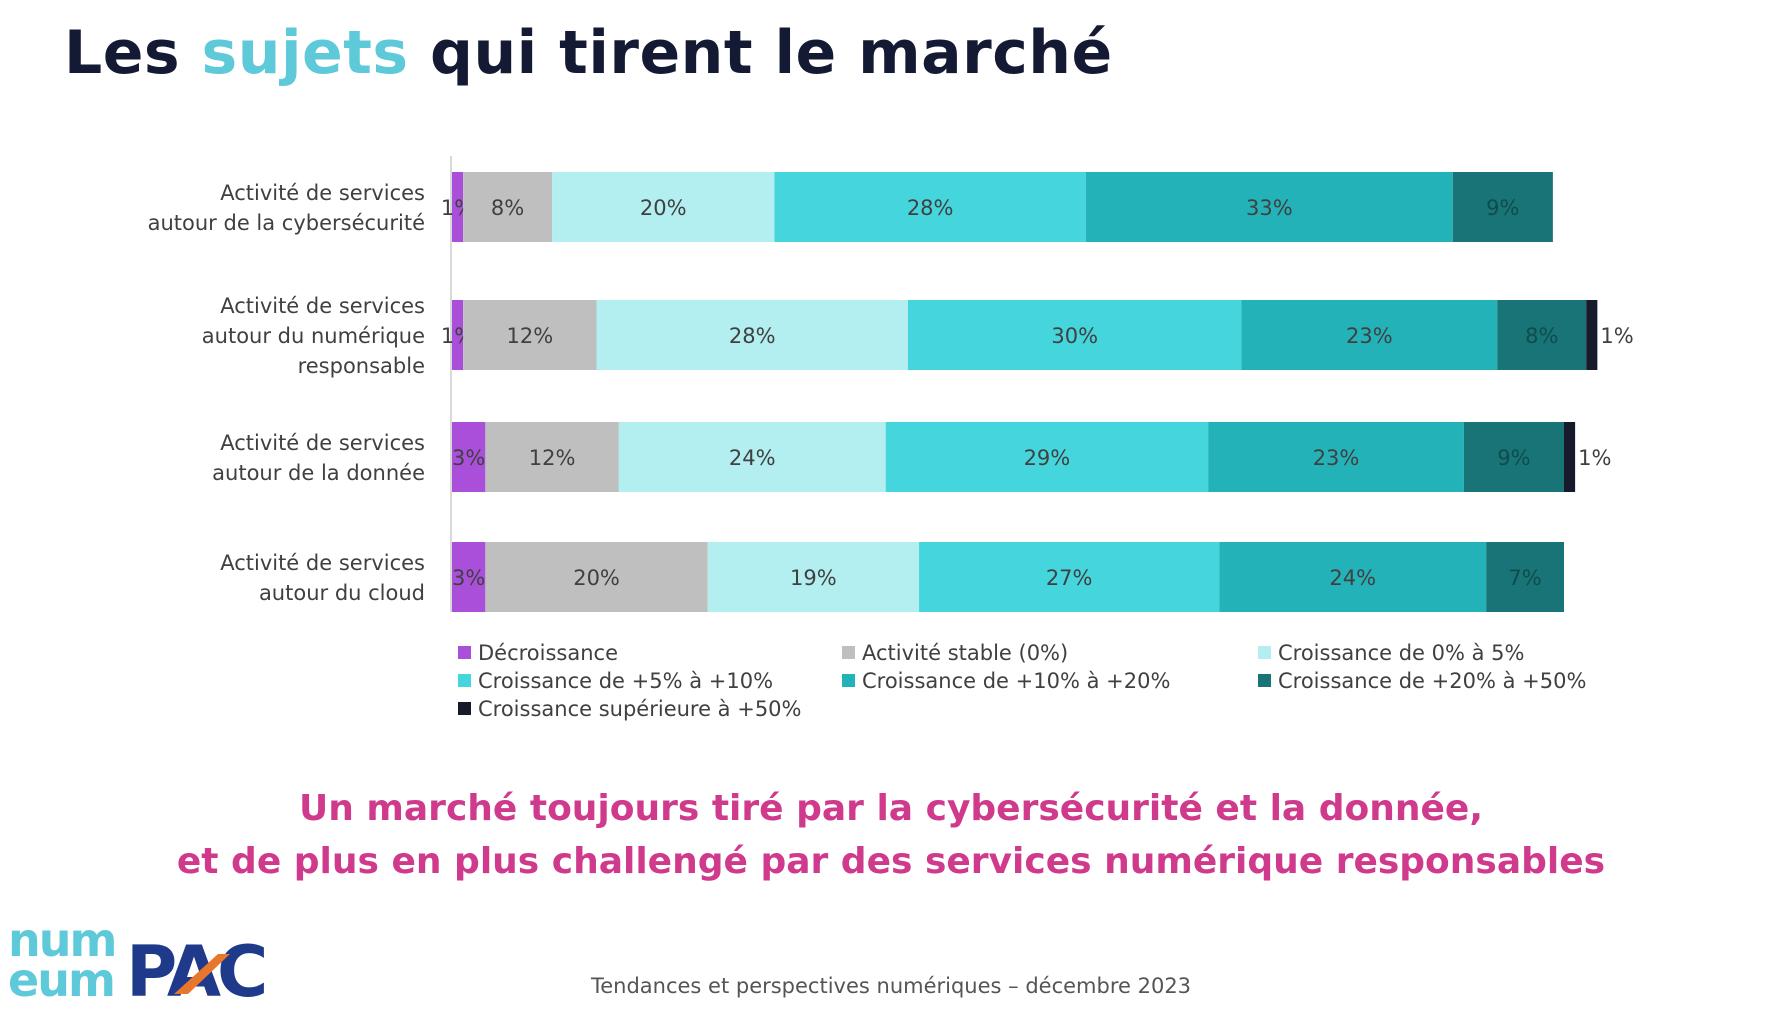 The width and height of the screenshot is (1782, 1018). I want to click on numeum-logo-line-1: num, so click(62, 940).